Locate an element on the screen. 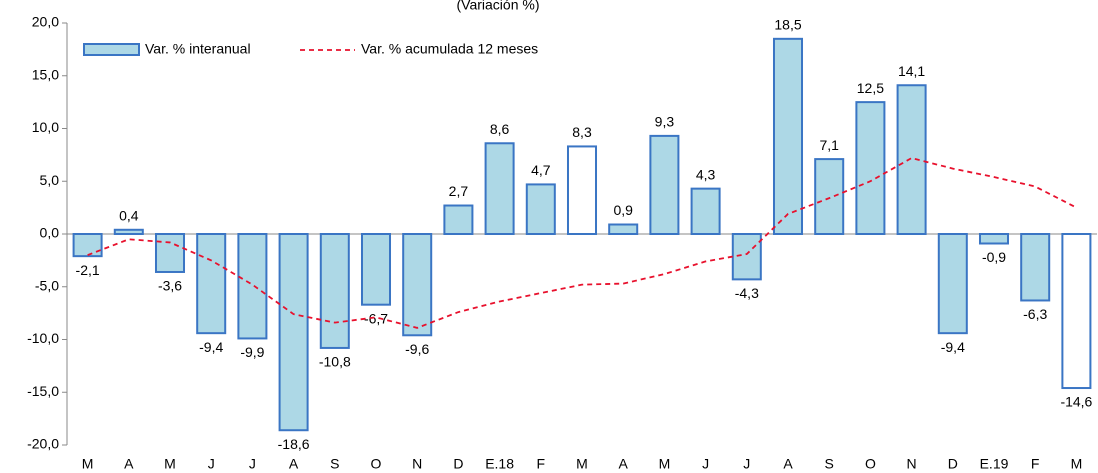 The height and width of the screenshot is (473, 1098). y-tick-label: 0,0 is located at coordinates (50, 233).